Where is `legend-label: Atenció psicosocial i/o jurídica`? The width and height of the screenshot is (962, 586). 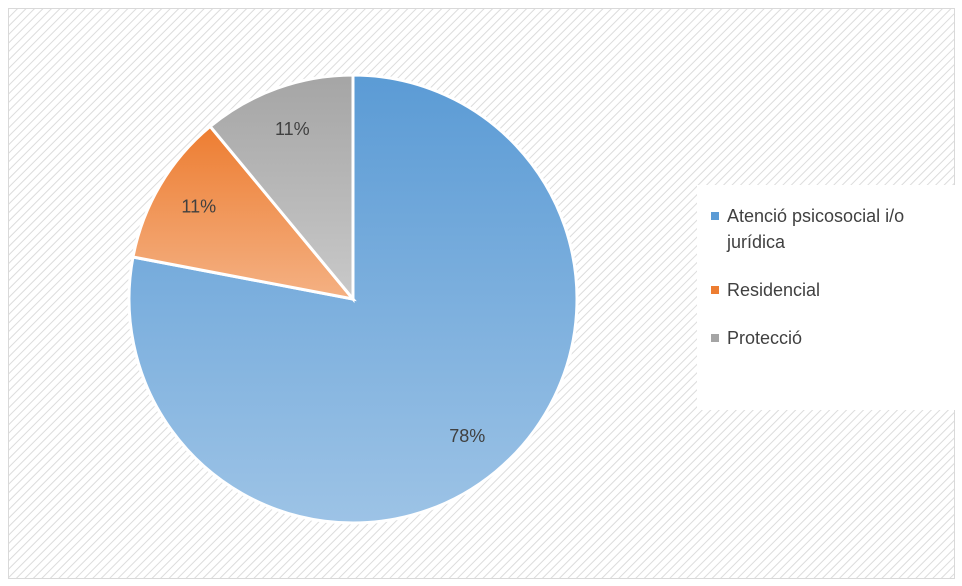
legend-label: Atenció psicosocial i/o jurídica is located at coordinates (816, 229).